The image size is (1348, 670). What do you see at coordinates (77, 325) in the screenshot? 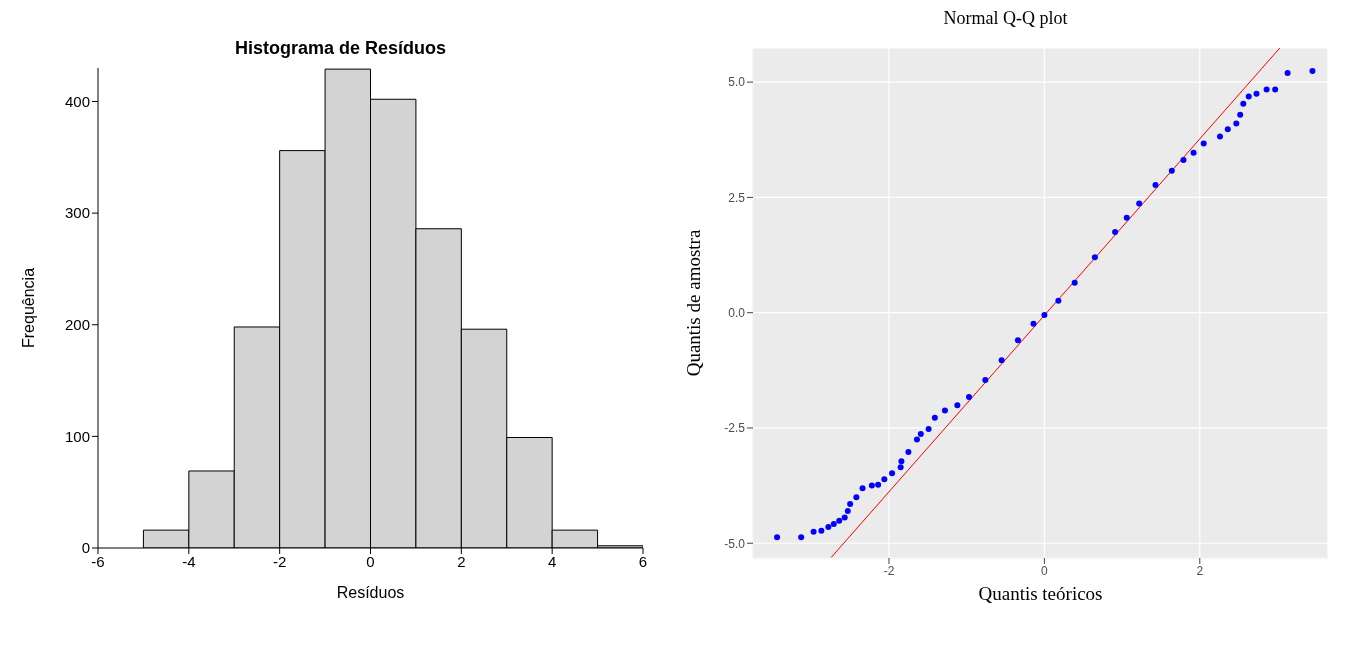
I see `y-tick-label: 200` at bounding box center [77, 325].